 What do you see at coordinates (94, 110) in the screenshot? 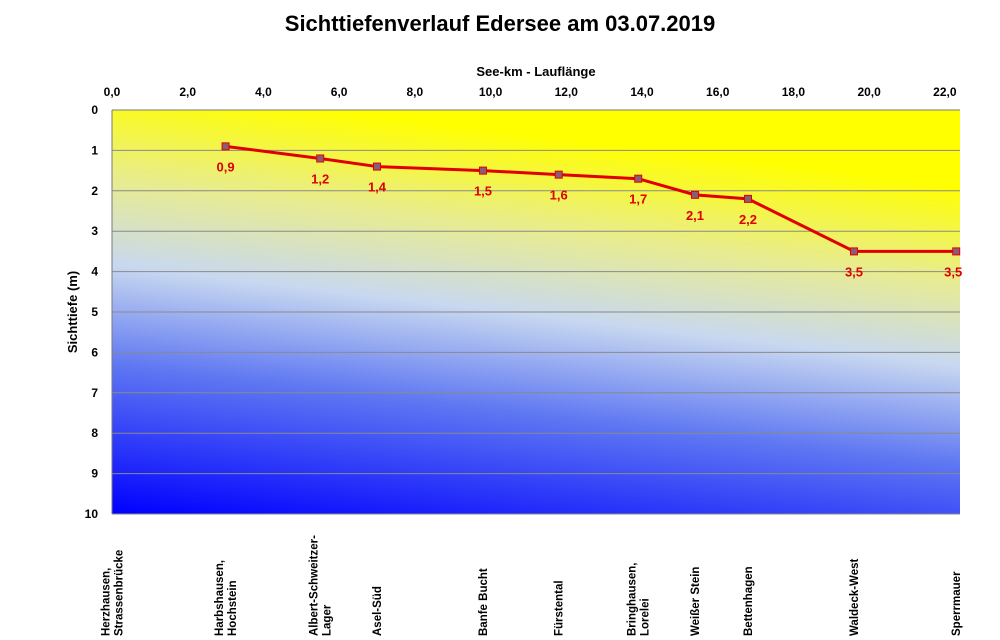
I see `y-tick-label: 0` at bounding box center [94, 110].